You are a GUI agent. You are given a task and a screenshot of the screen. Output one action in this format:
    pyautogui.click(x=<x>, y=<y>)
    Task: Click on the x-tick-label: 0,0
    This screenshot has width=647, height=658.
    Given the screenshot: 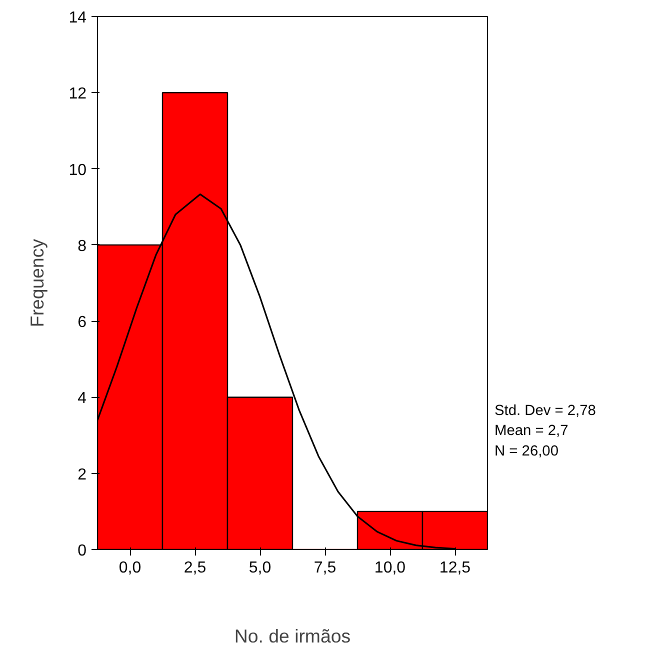 What is the action you would take?
    pyautogui.click(x=130, y=568)
    